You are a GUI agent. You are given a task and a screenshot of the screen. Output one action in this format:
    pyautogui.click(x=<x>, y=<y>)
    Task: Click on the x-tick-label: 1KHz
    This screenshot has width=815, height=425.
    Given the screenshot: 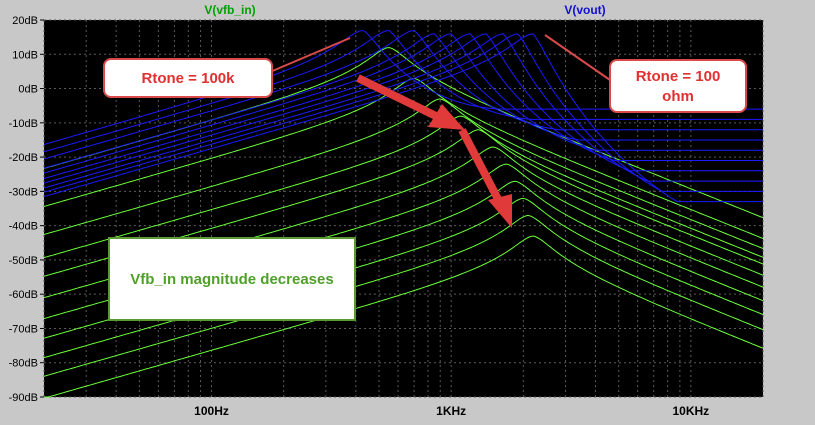 What is the action you would take?
    pyautogui.click(x=451, y=411)
    